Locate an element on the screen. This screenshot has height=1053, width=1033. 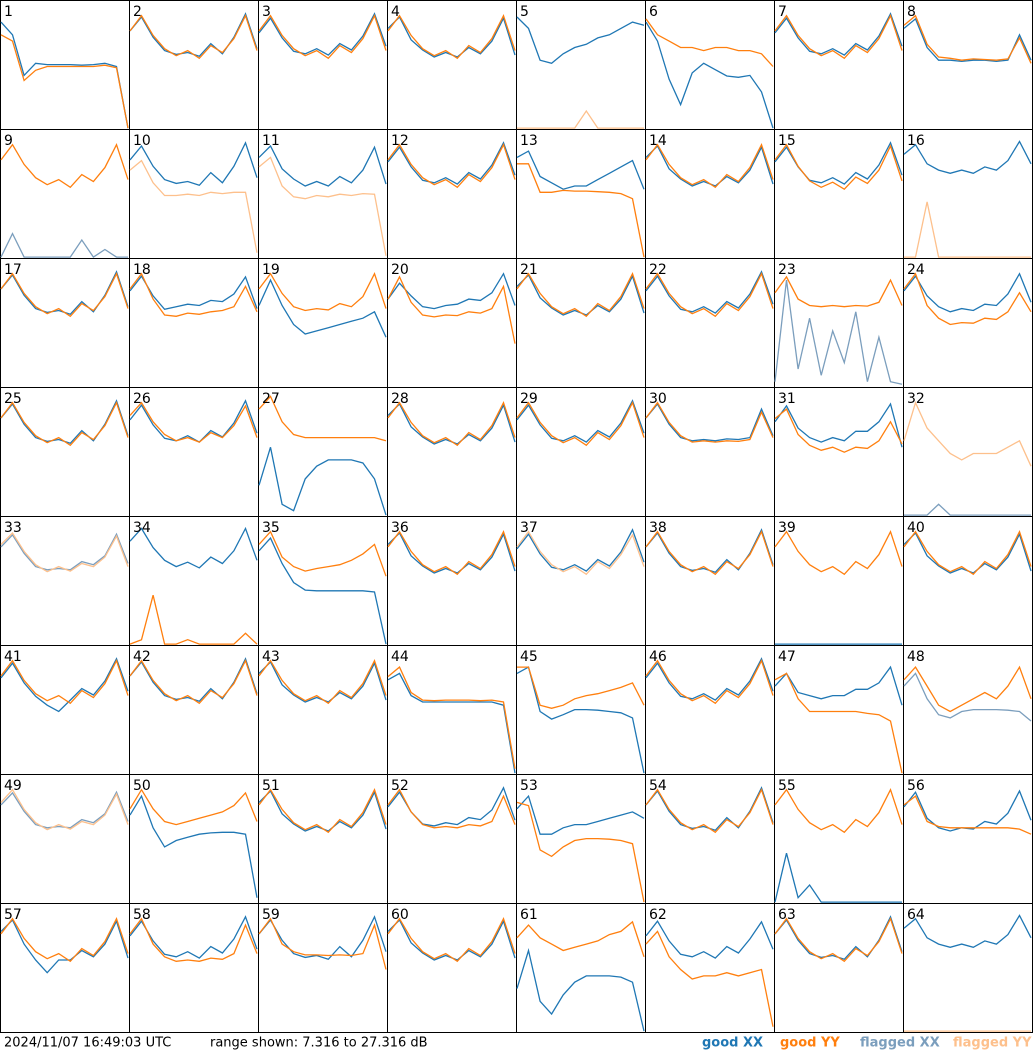
panel: 40 is located at coordinates (968, 581).